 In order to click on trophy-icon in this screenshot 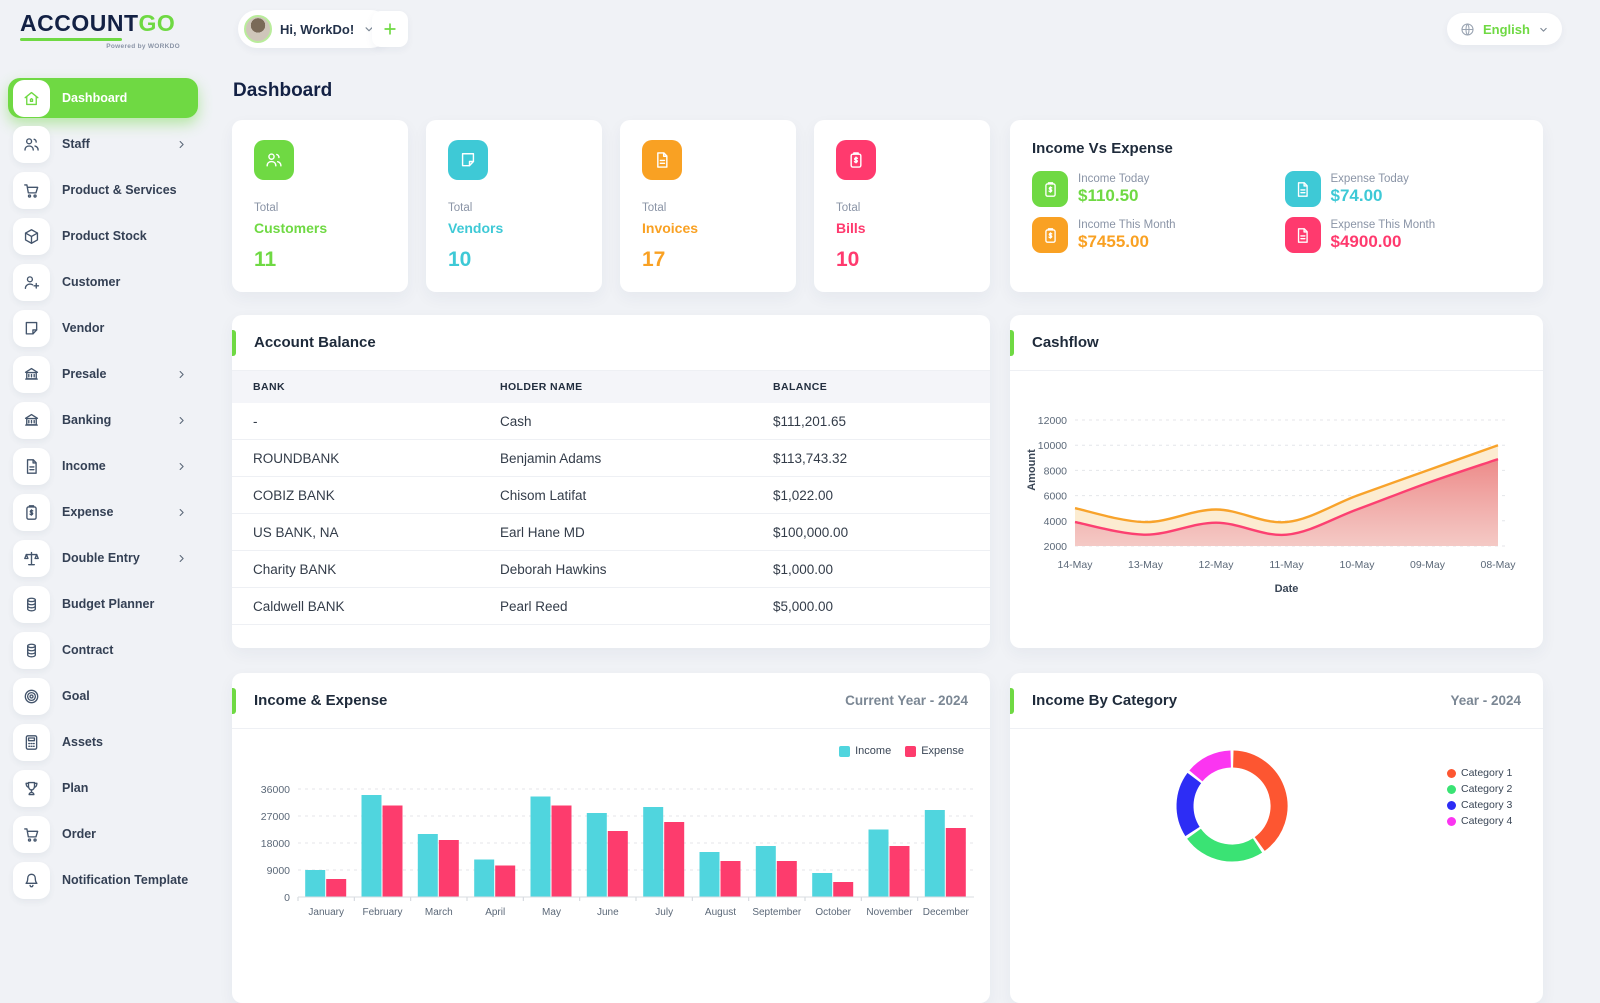, I will do `click(31, 788)`.